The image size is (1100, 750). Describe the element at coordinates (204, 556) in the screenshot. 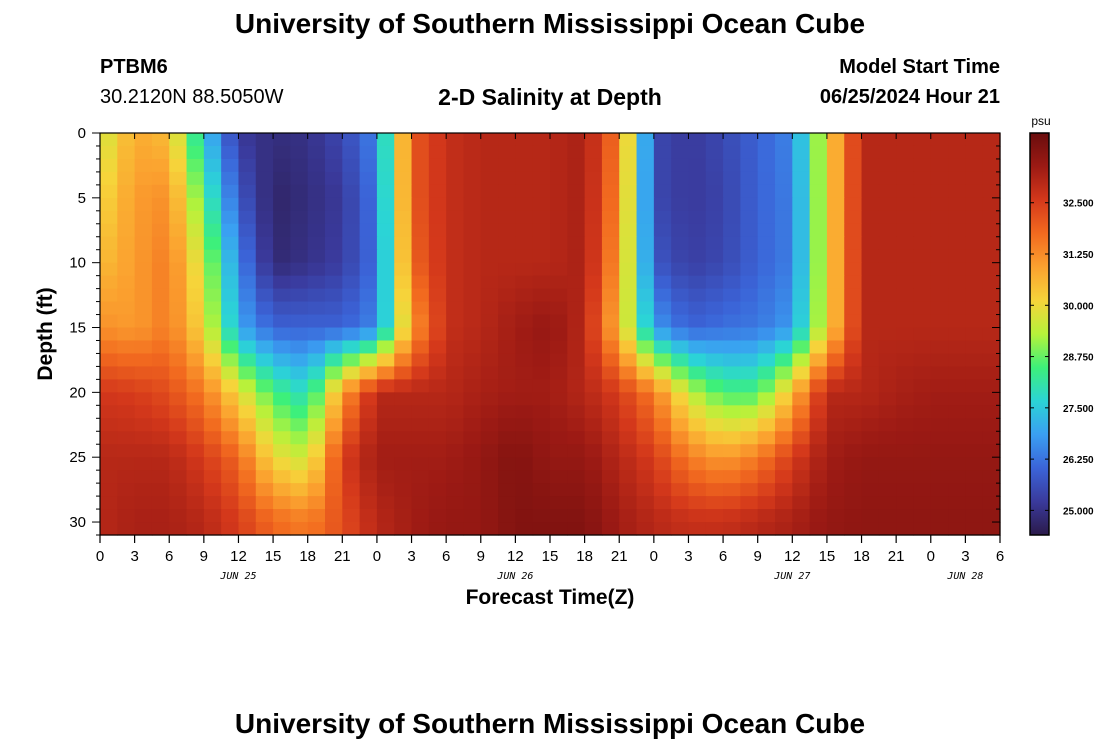

I see `x-tick-label: 9` at that location.